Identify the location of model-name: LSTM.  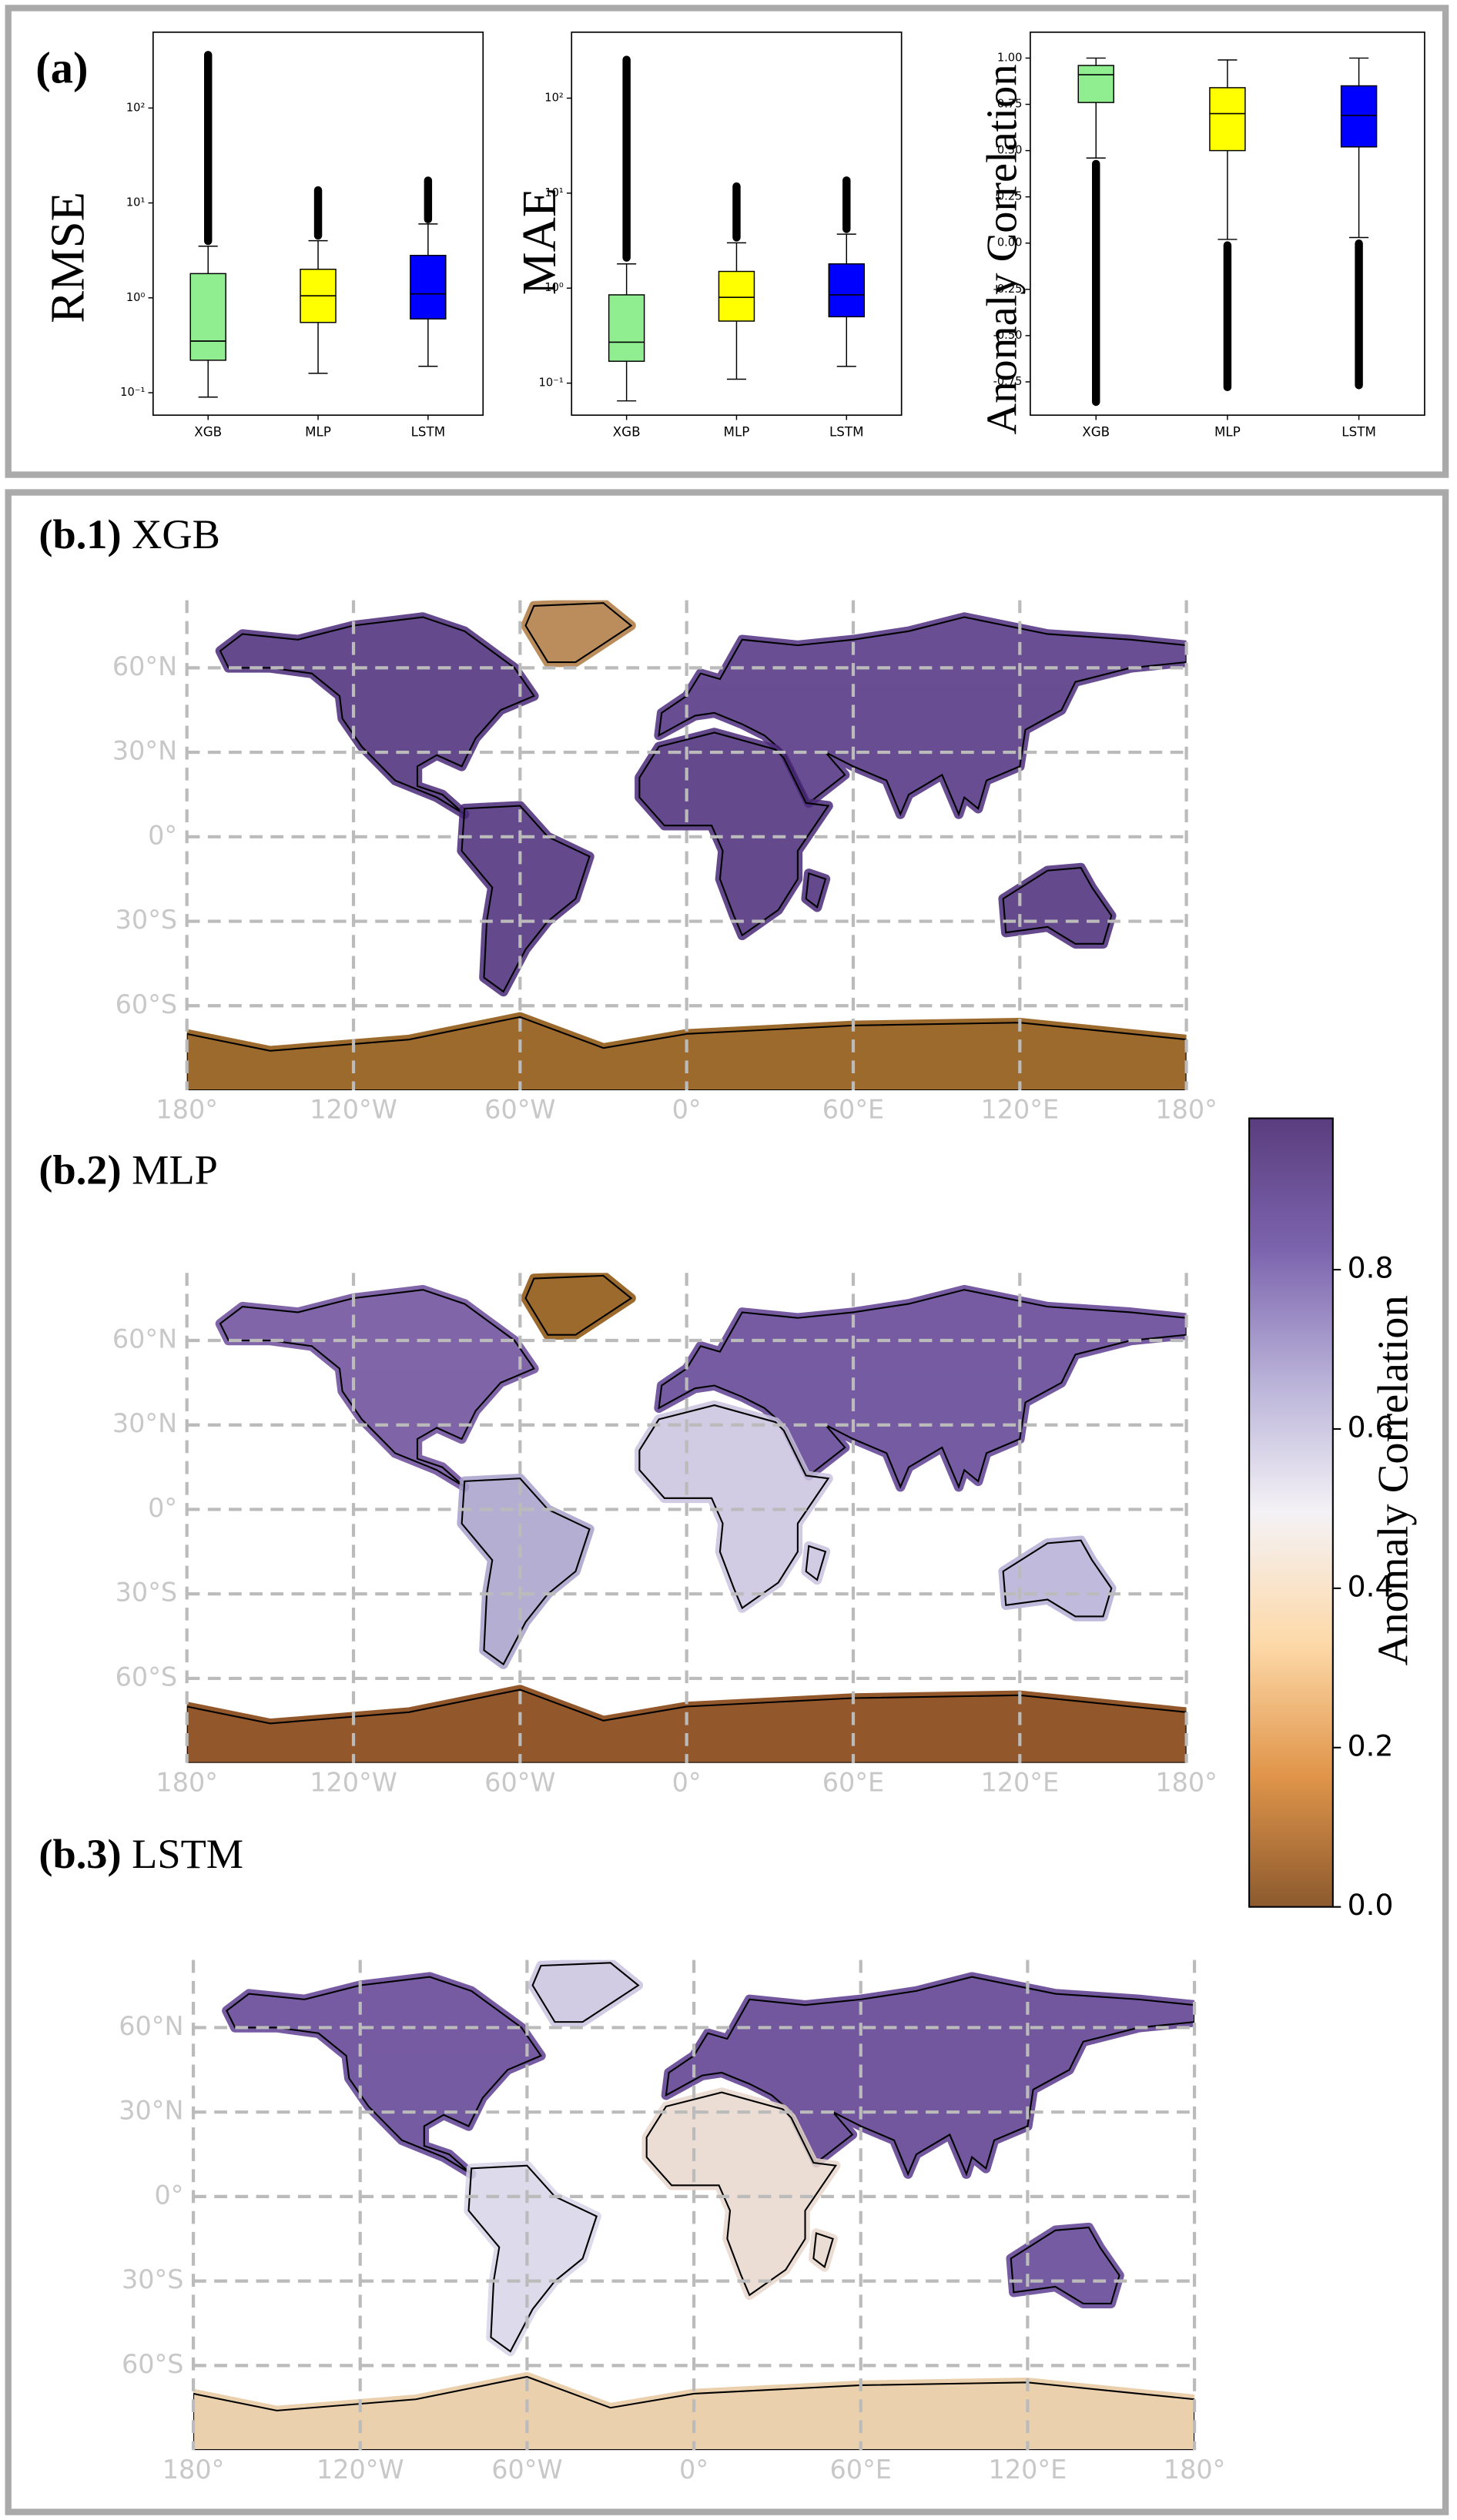
(187, 1854).